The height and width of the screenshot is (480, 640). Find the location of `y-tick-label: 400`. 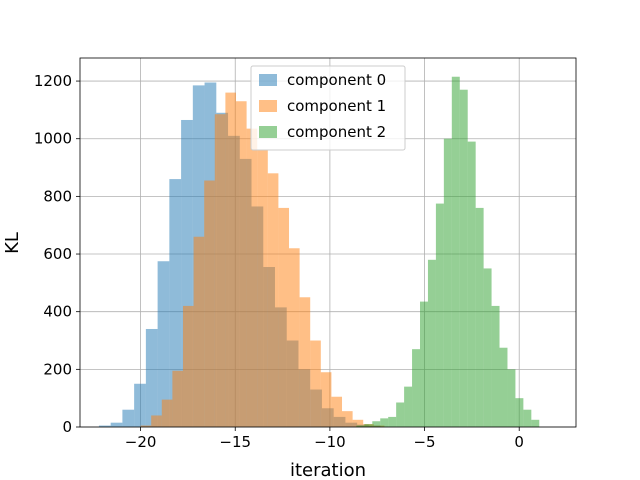

y-tick-label: 400 is located at coordinates (57, 312).